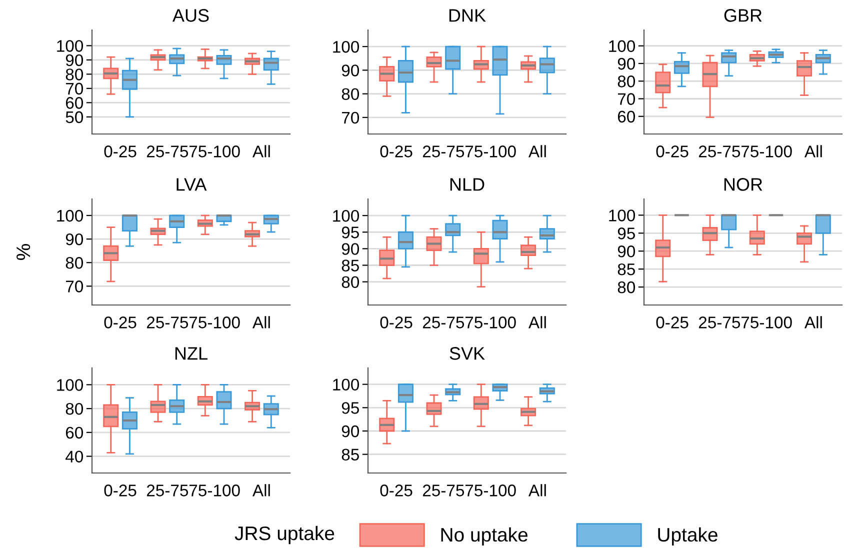 This screenshot has height=550, width=846. Describe the element at coordinates (467, 353) in the screenshot. I see `chart-title: SVK` at that location.